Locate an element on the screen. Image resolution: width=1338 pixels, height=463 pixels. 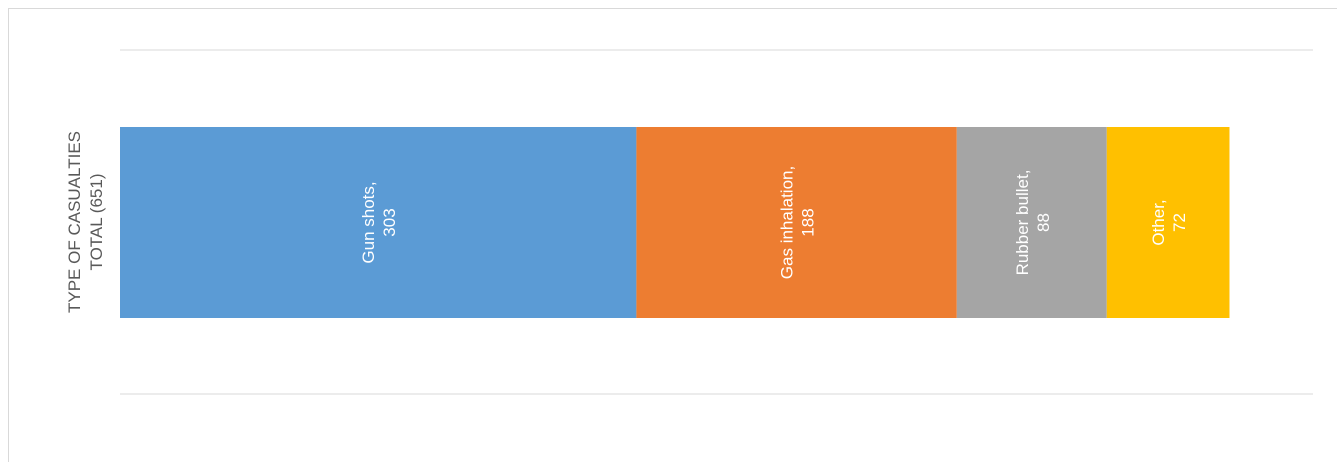
bar-segment-gas-inhalation is located at coordinates (796, 222).